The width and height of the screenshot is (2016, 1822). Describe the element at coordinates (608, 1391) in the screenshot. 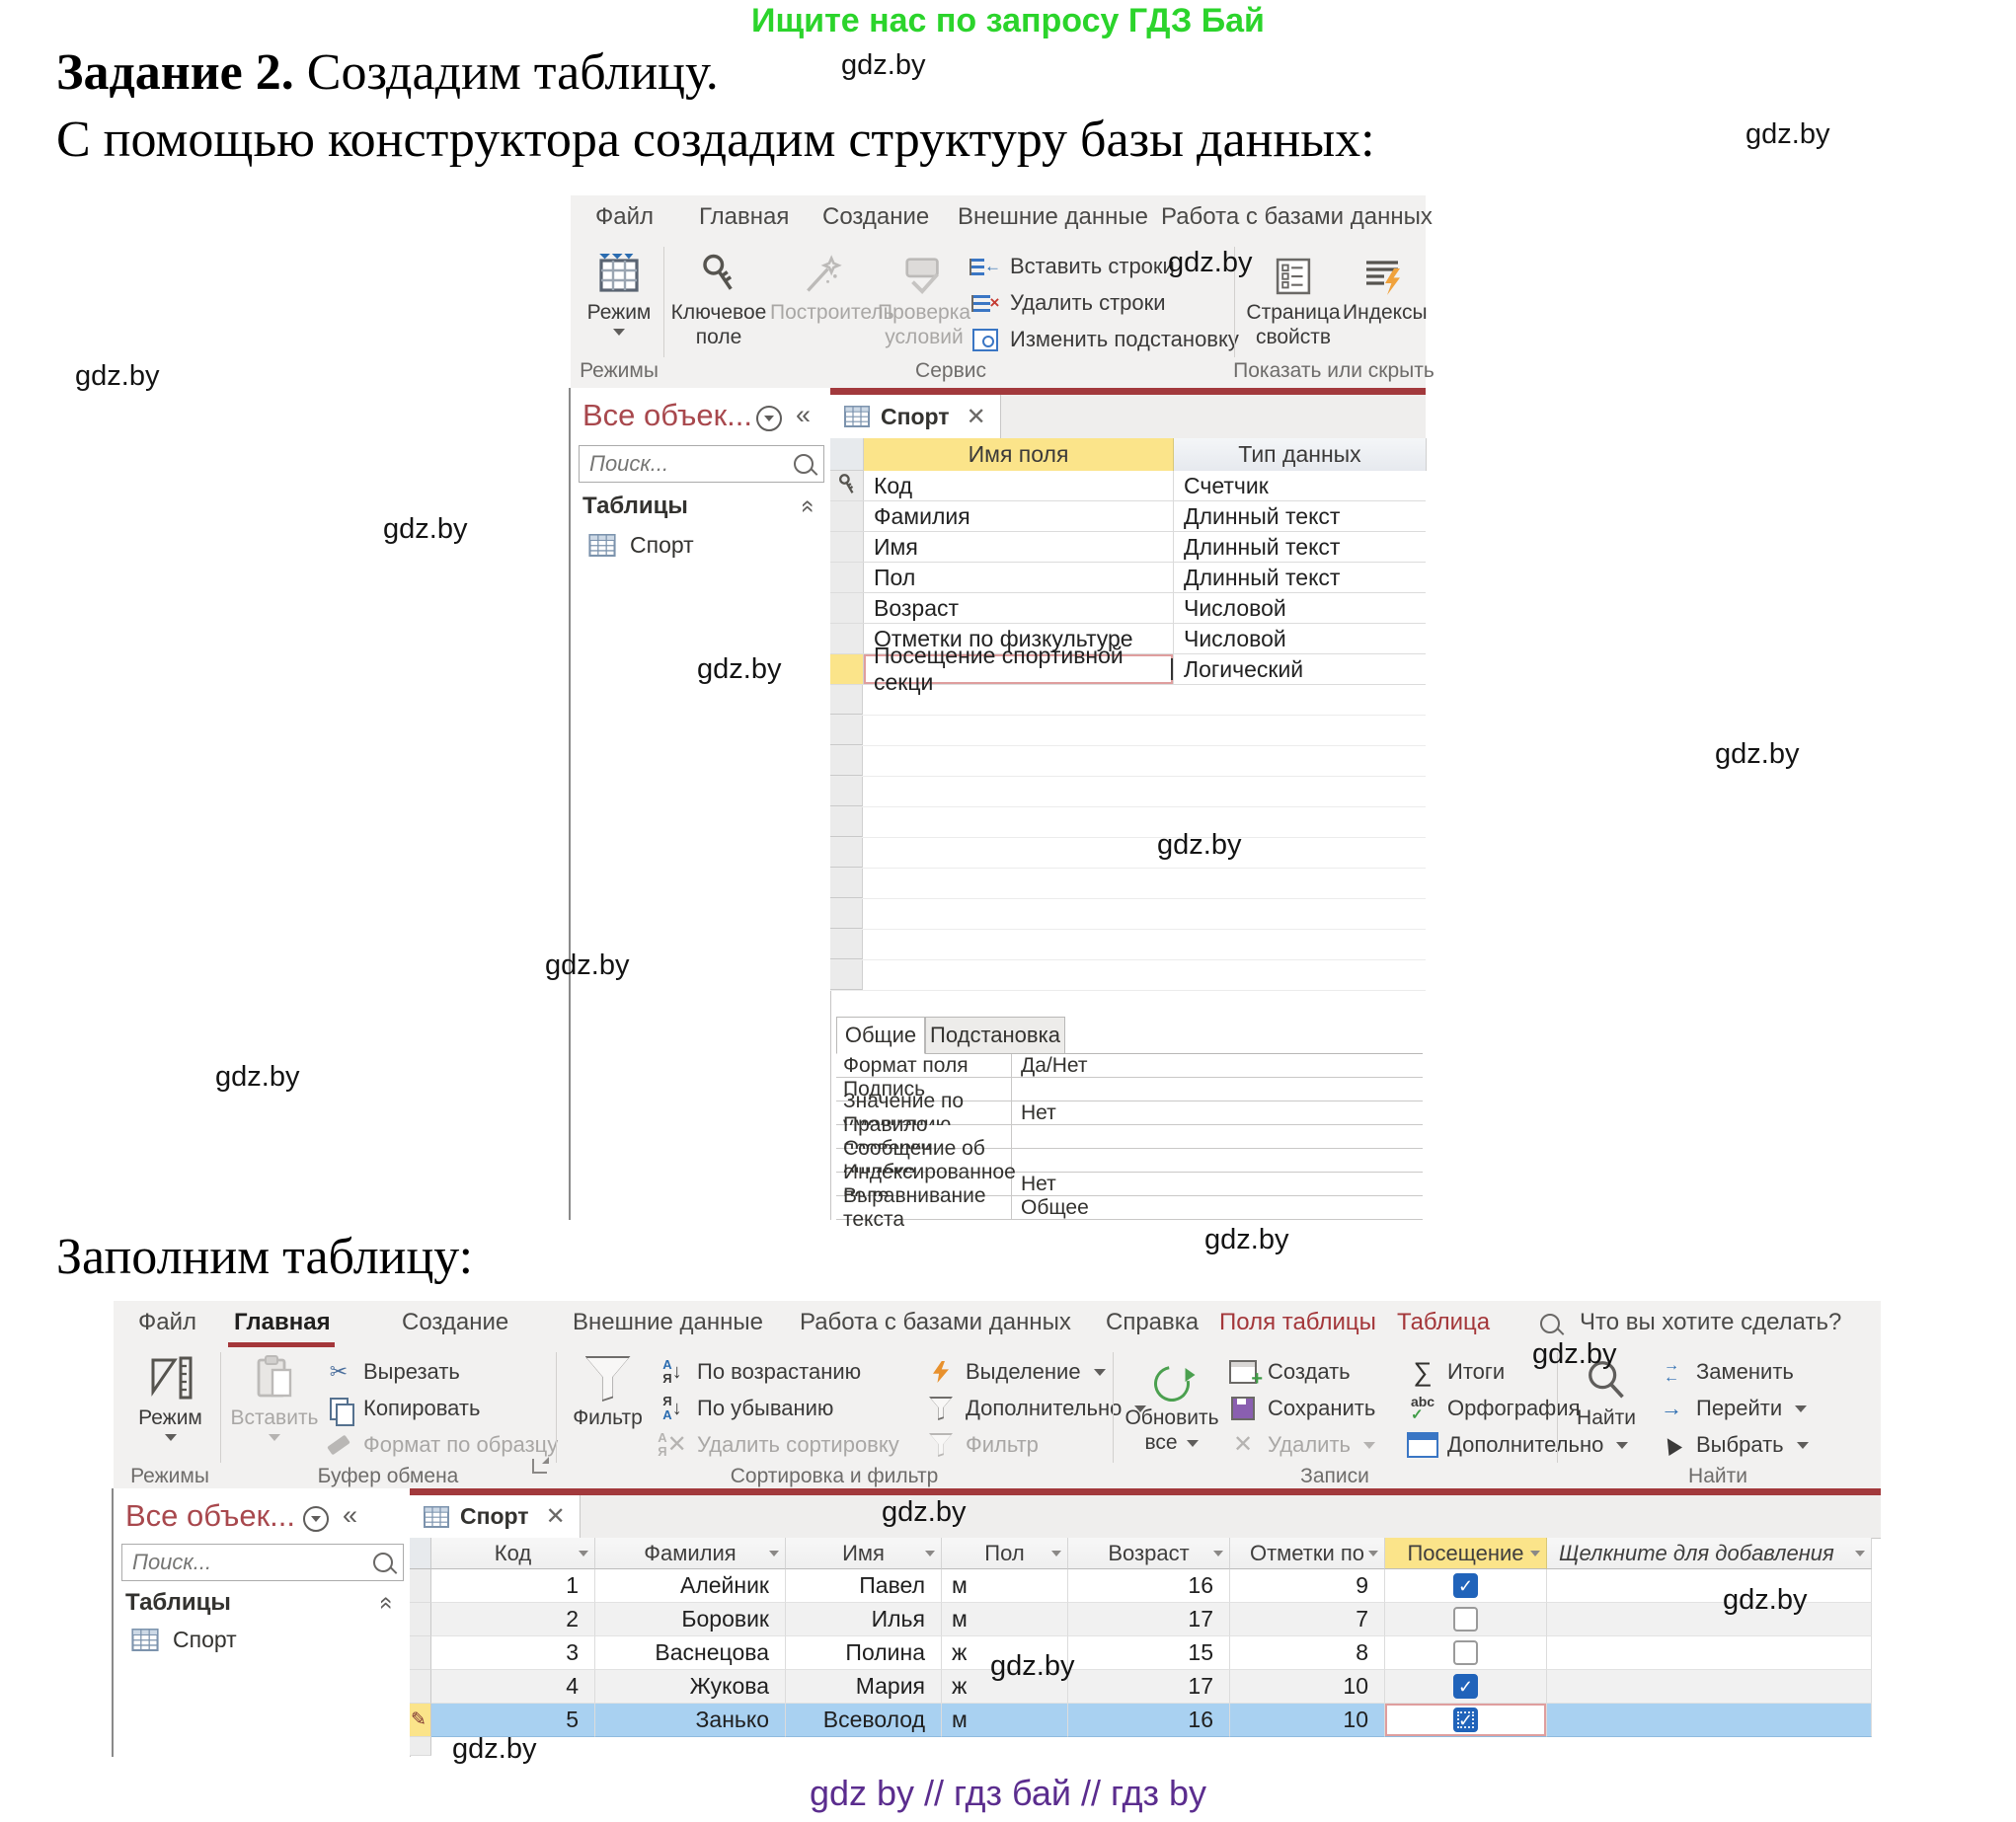

I see `filter-button: Фильтр` at that location.